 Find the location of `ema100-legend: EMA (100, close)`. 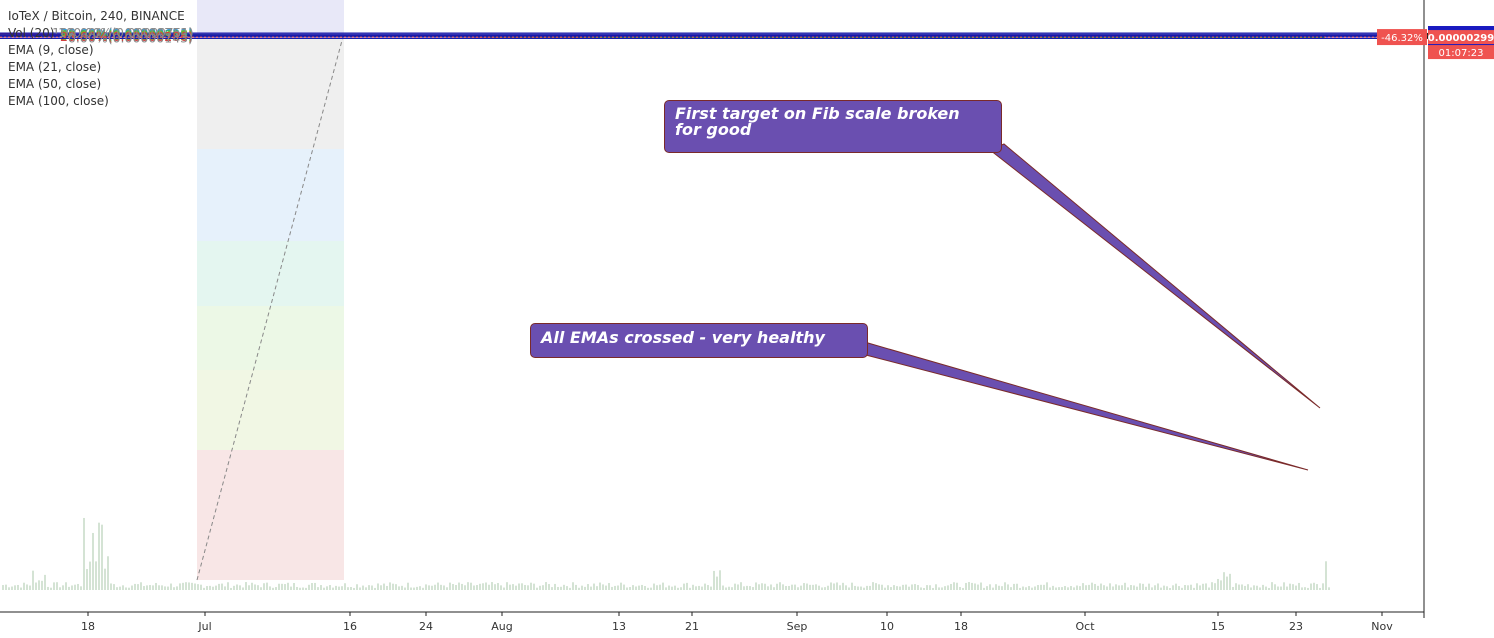

ema100-legend: EMA (100, close) is located at coordinates (58, 101).